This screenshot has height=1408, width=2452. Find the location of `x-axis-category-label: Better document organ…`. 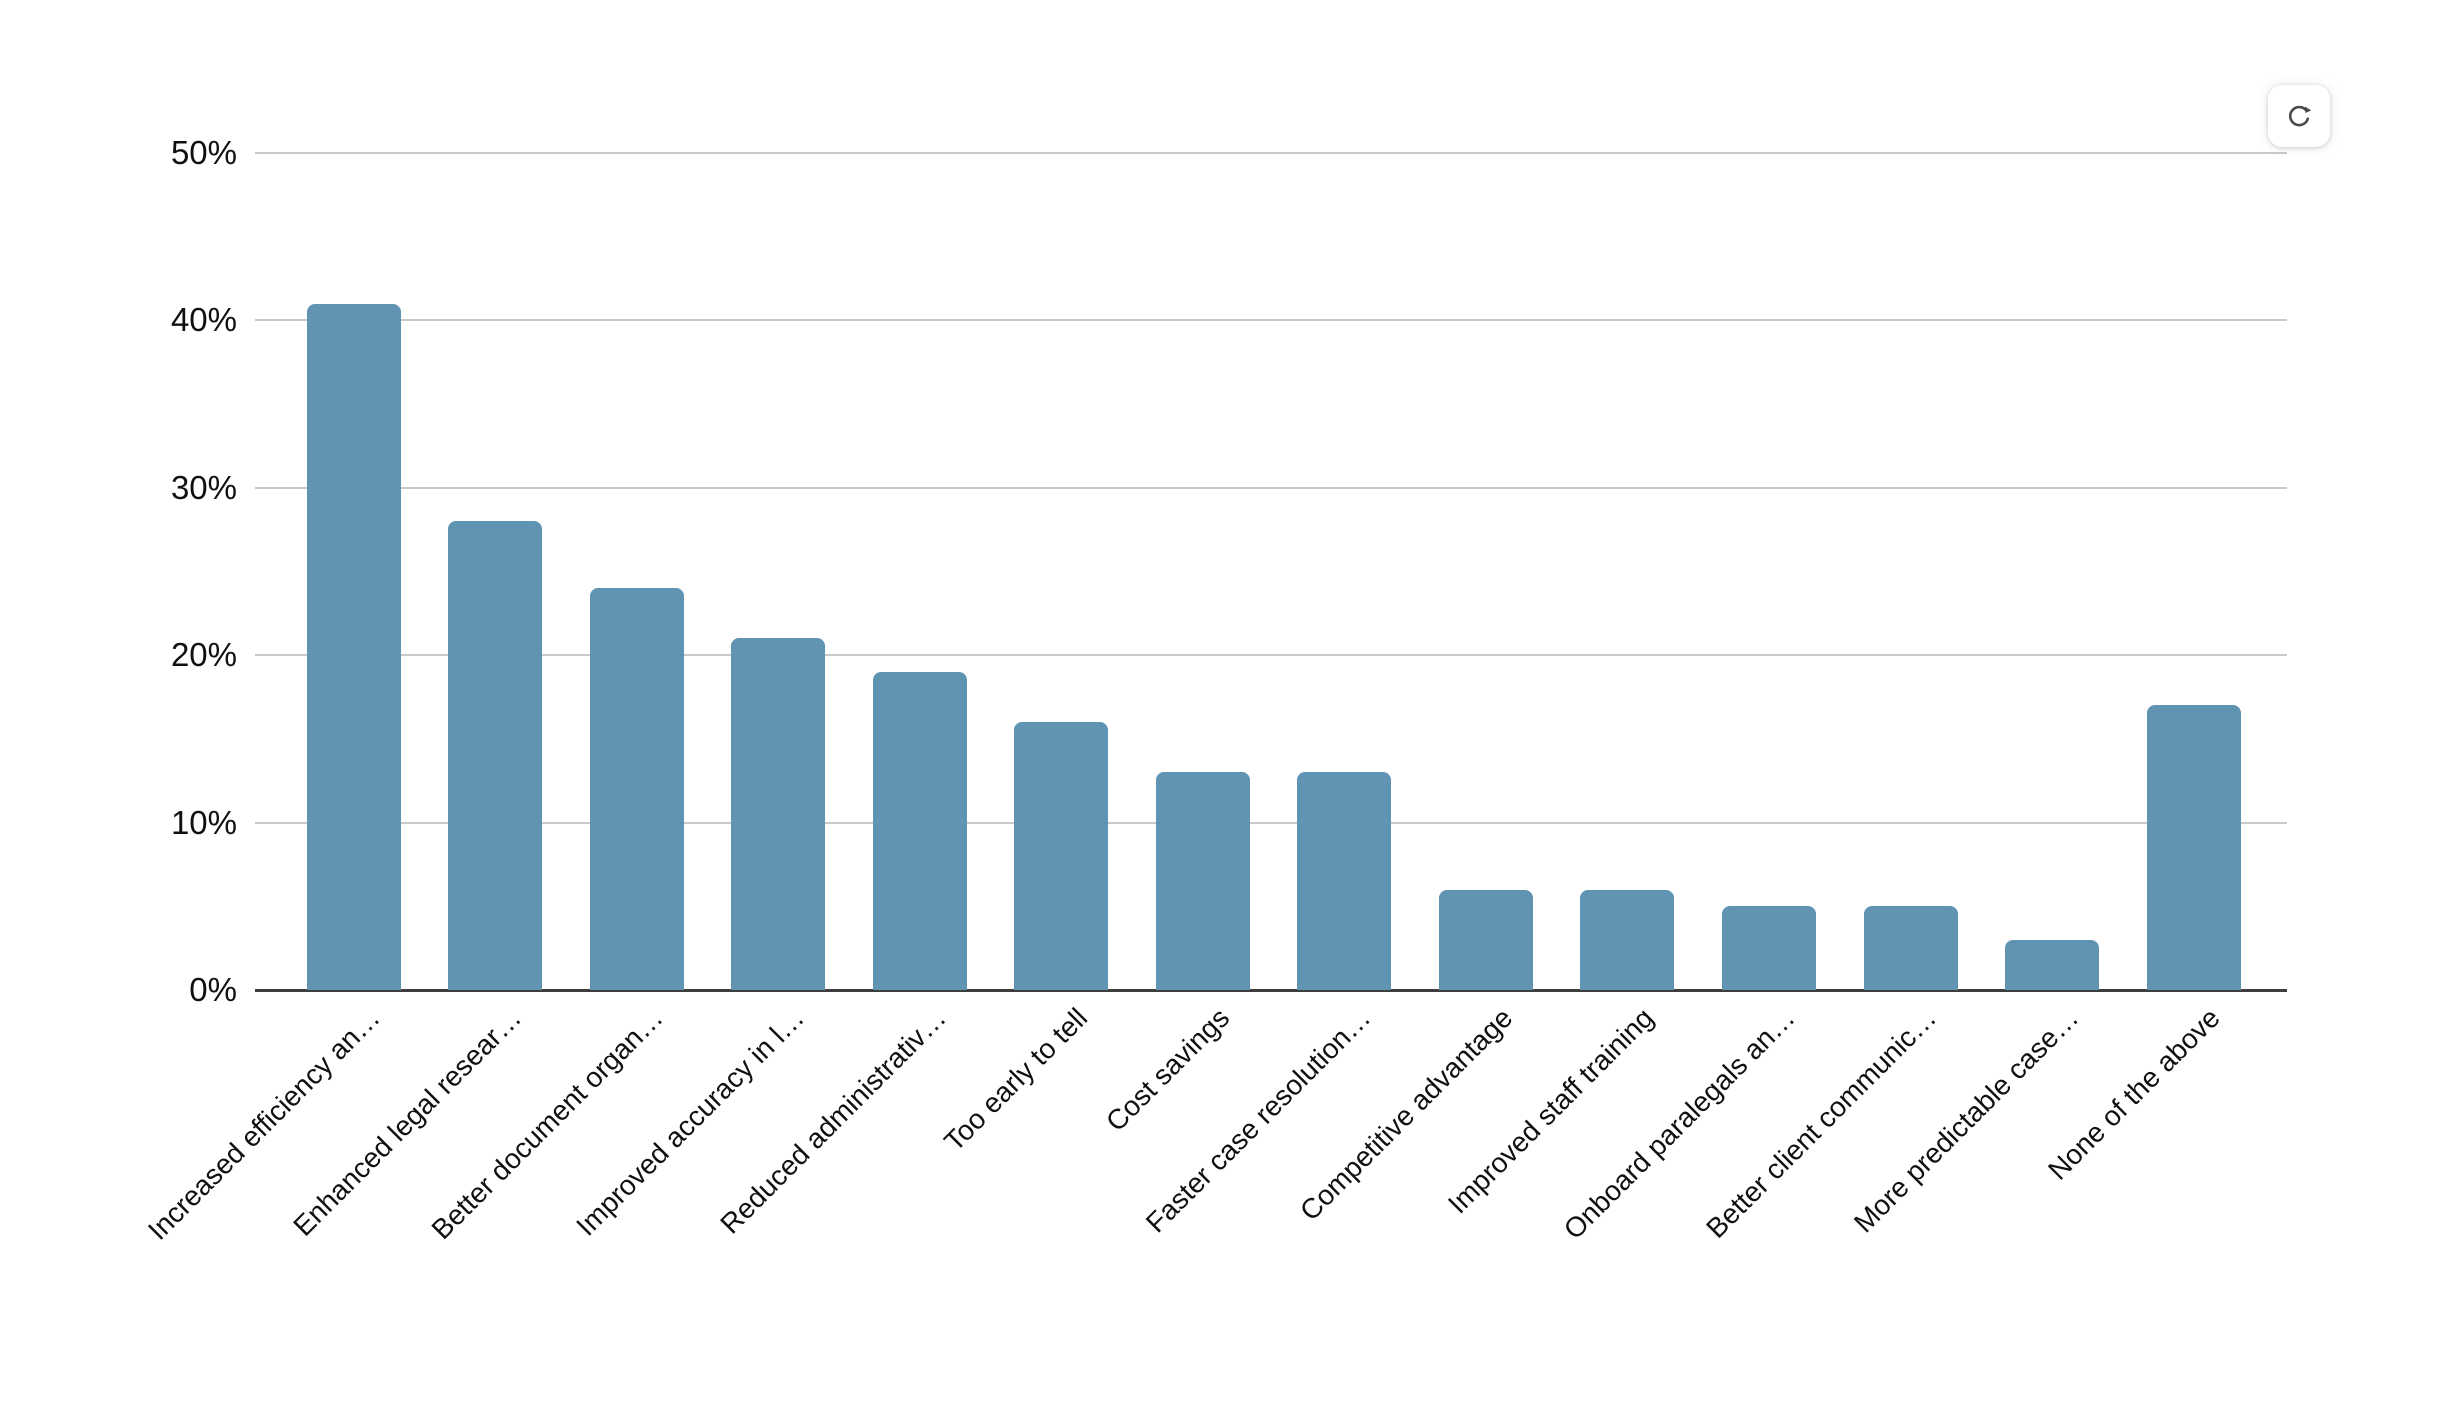

x-axis-category-label: Better document organ… is located at coordinates (547, 1124).